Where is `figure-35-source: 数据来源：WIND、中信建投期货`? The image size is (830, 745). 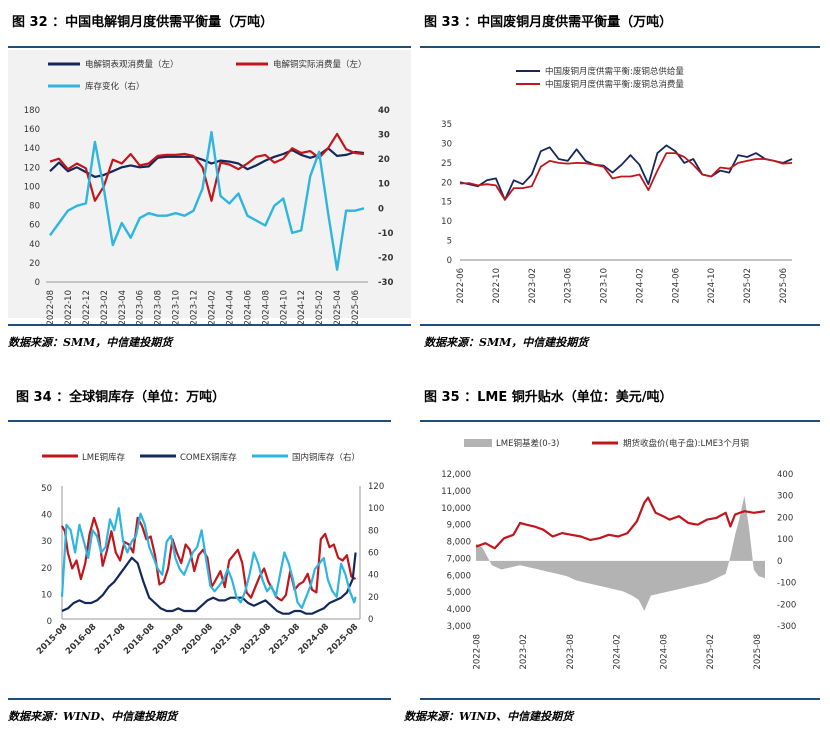
figure-35-source: 数据来源：WIND、中信建投期货 is located at coordinates (489, 716).